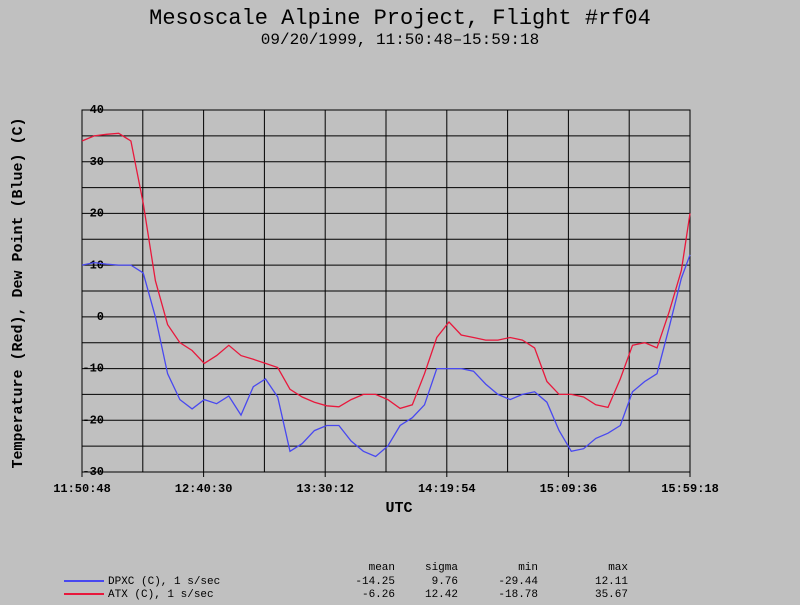  I want to click on y-tick-label: 10, so click(97, 265).